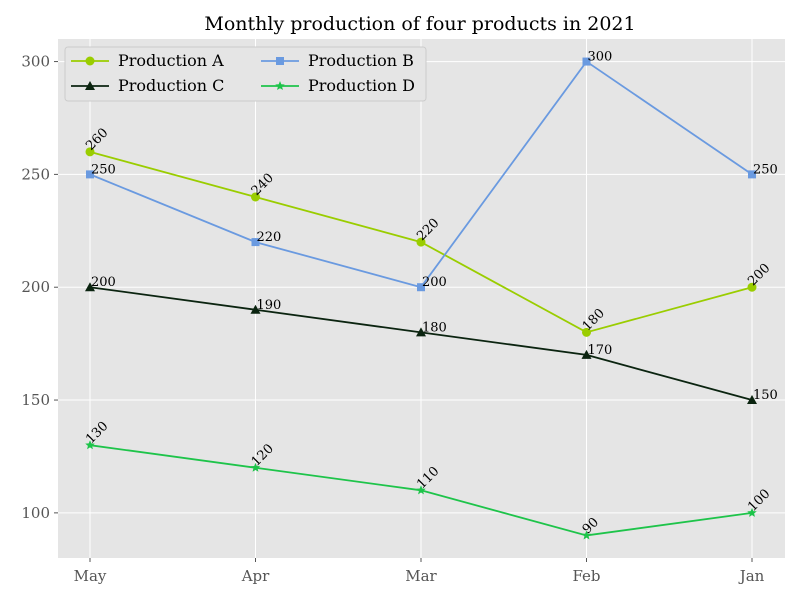 The image size is (800, 600). What do you see at coordinates (751, 576) in the screenshot?
I see `x-tick-label: Jan` at bounding box center [751, 576].